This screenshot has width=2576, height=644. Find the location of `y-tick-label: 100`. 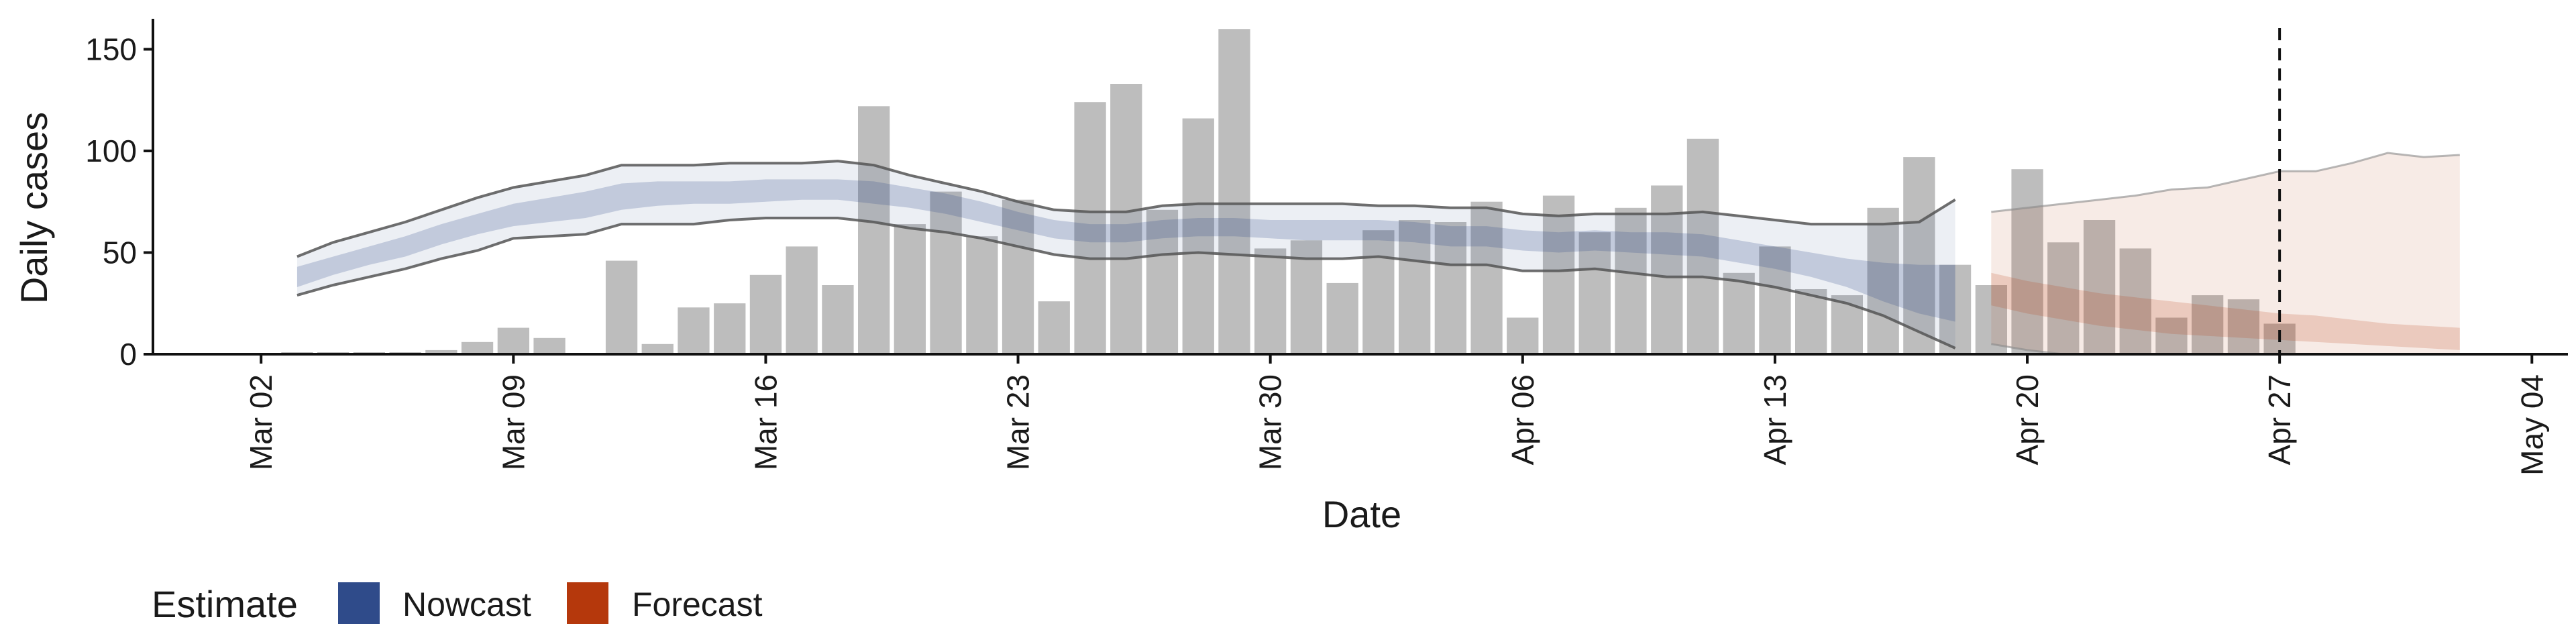

y-tick-label: 100 is located at coordinates (111, 150).